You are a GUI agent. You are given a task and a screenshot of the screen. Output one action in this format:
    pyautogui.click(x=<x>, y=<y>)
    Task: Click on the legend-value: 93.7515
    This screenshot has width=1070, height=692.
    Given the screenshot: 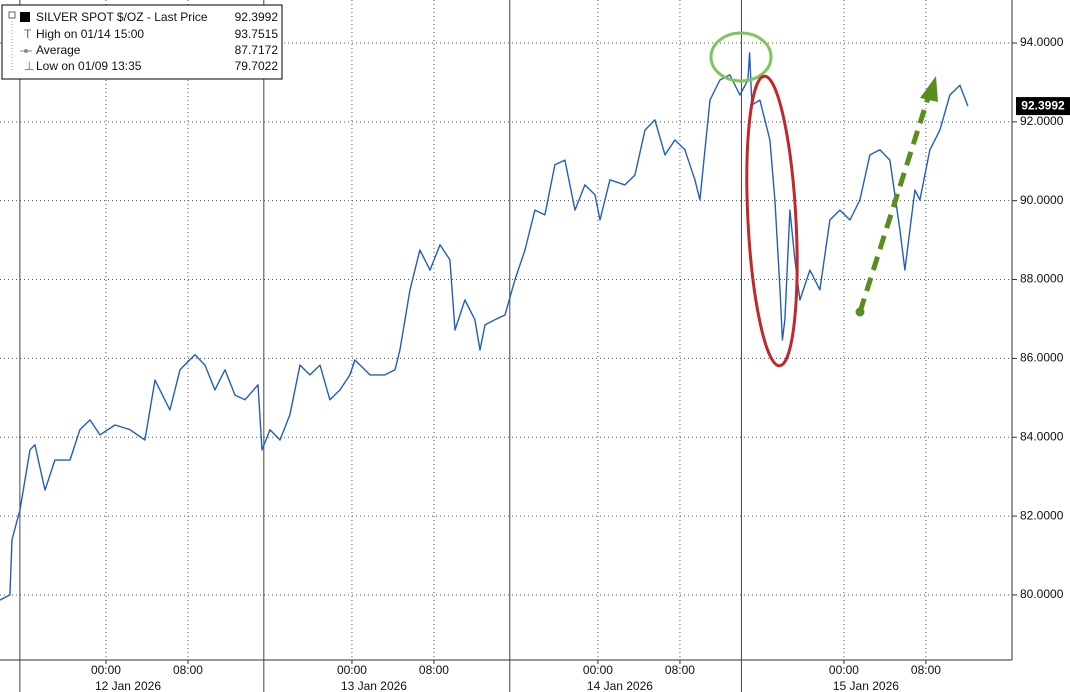 What is the action you would take?
    pyautogui.click(x=257, y=34)
    